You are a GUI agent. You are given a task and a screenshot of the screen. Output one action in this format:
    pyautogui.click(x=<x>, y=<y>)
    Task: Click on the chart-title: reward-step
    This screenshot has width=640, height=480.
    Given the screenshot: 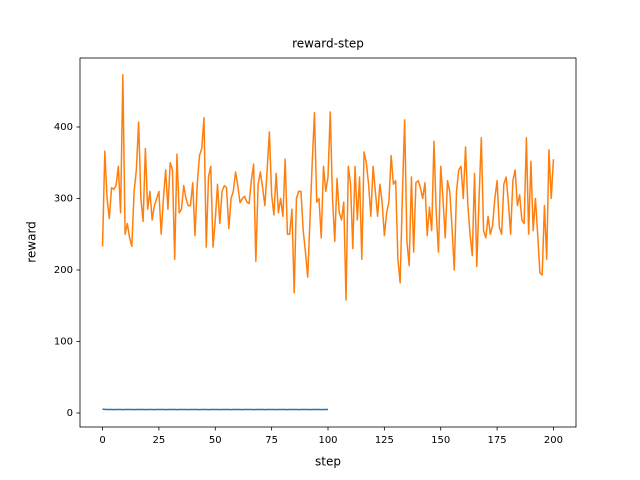 What is the action you would take?
    pyautogui.click(x=328, y=44)
    